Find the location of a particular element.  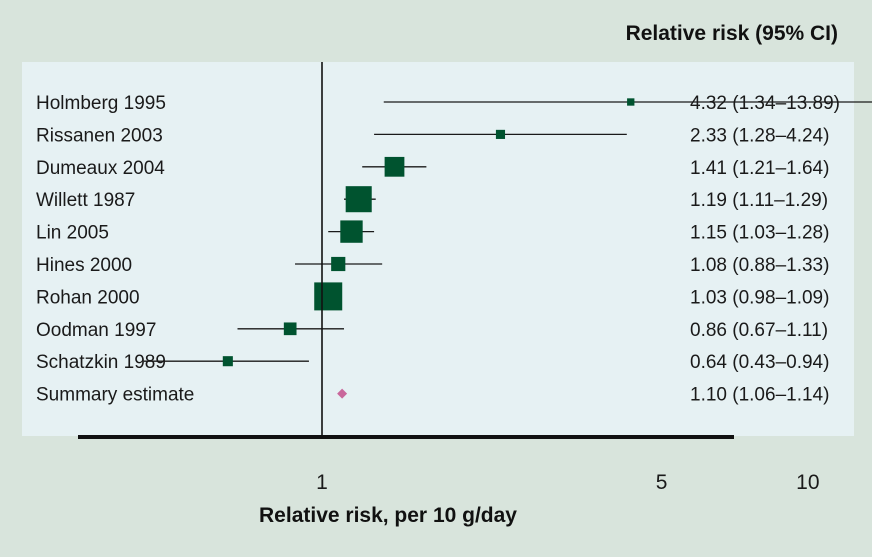

study-label: Holmberg 1995 is located at coordinates (101, 103).